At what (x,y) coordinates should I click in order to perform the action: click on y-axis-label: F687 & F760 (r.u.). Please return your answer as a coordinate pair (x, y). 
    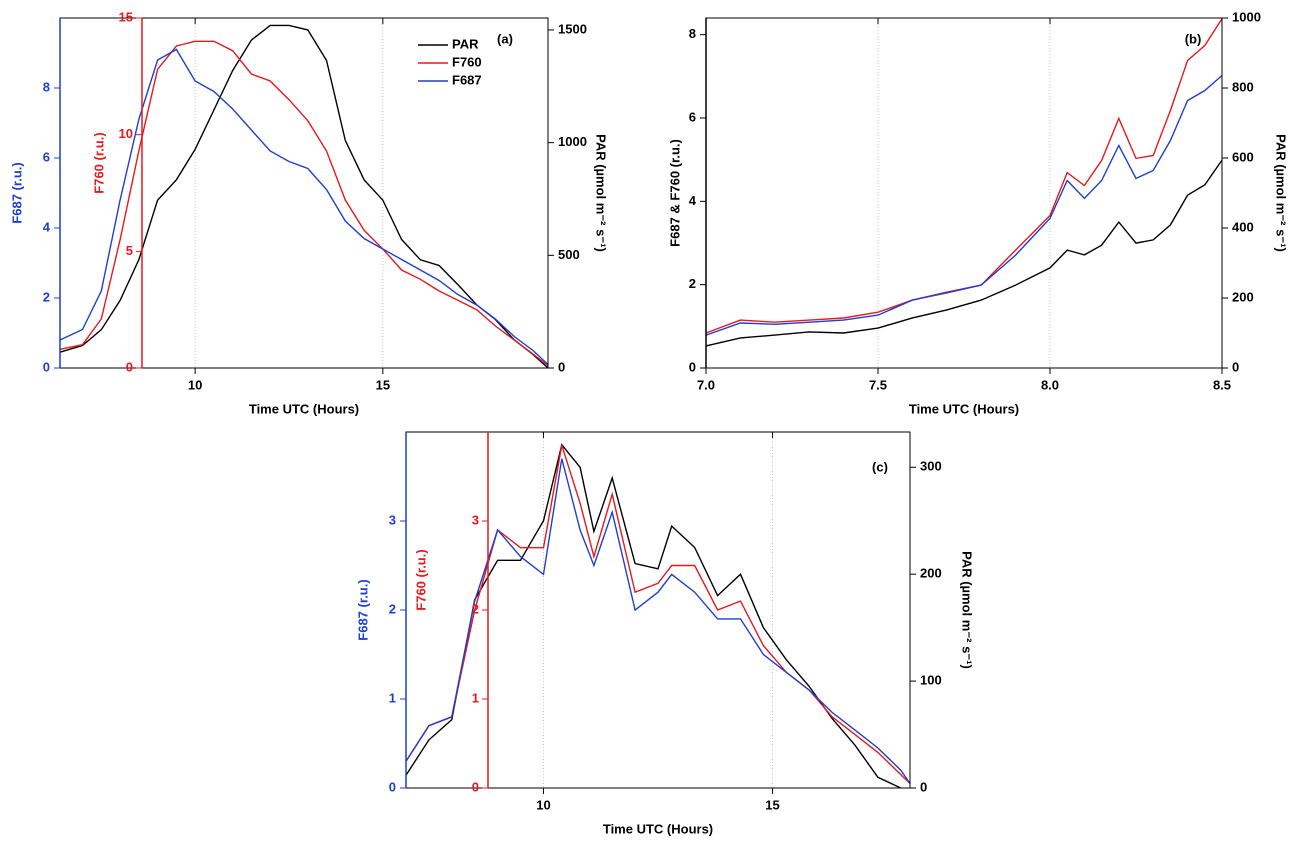
    Looking at the image, I should click on (674, 193).